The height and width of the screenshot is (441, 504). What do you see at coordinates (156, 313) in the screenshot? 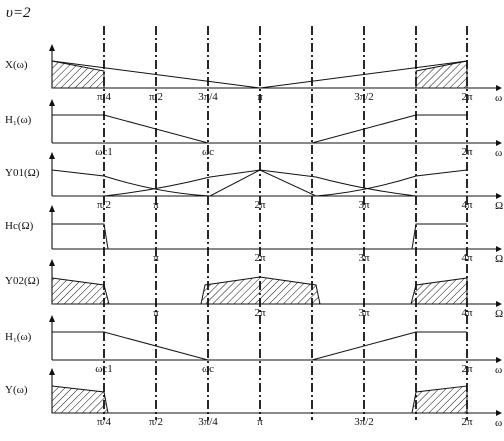
I see `panel-y02-tick-label-1: π` at bounding box center [156, 313].